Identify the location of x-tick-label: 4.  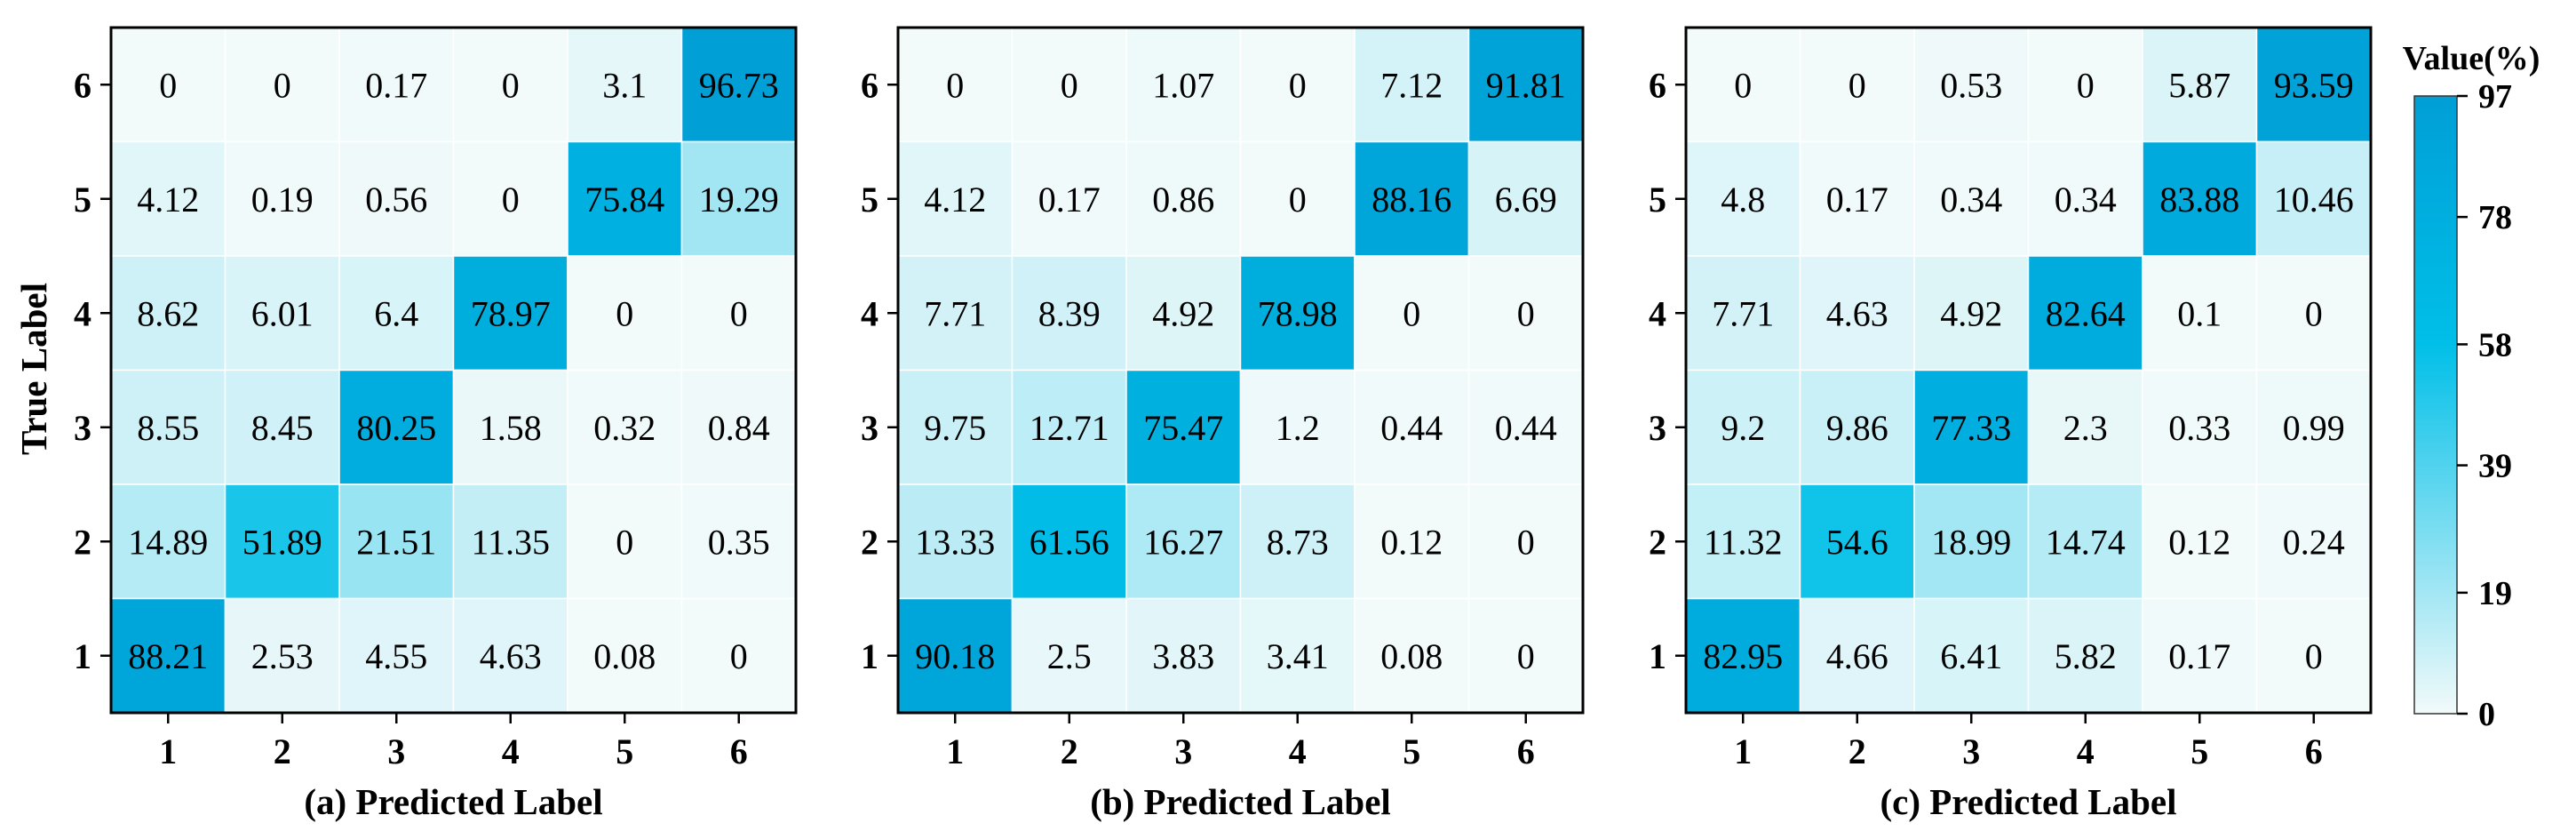
(2086, 751).